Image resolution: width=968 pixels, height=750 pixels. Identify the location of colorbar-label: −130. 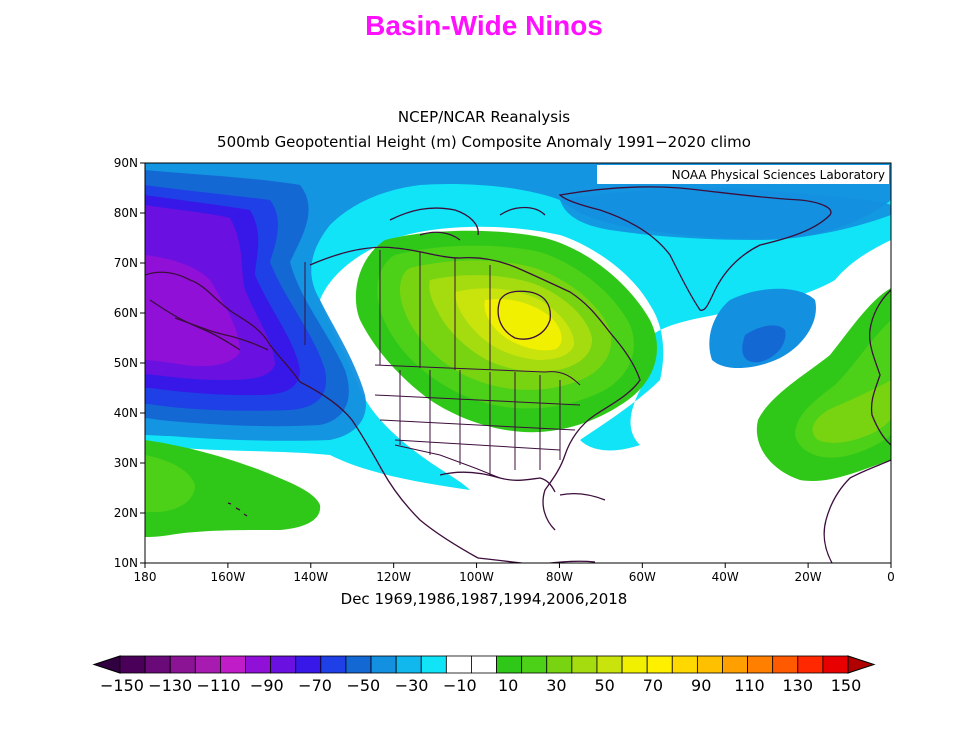
(170, 685).